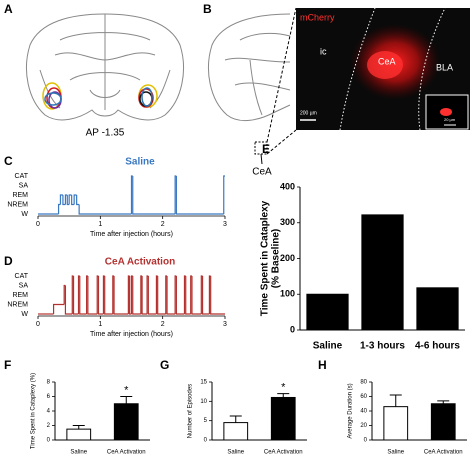  I want to click on section-label: AP -1.35, so click(105, 133).